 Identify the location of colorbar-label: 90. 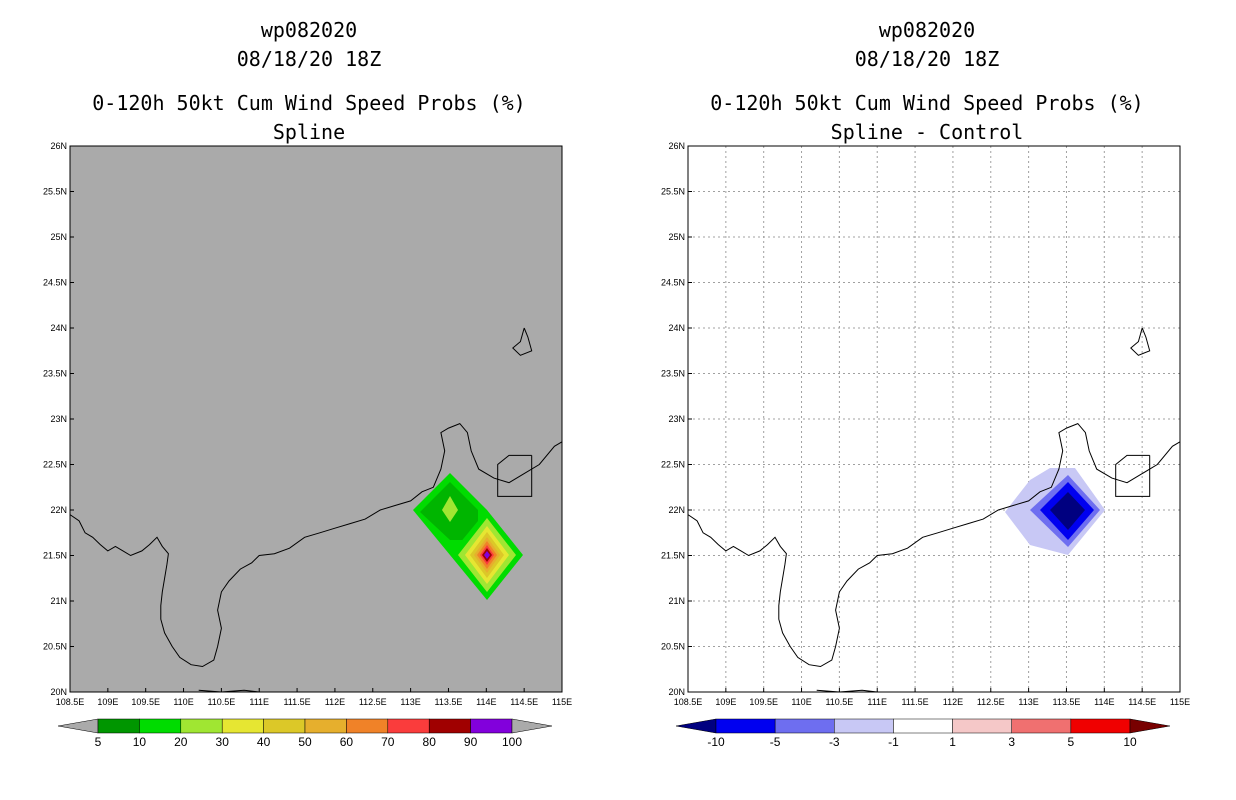
(471, 742).